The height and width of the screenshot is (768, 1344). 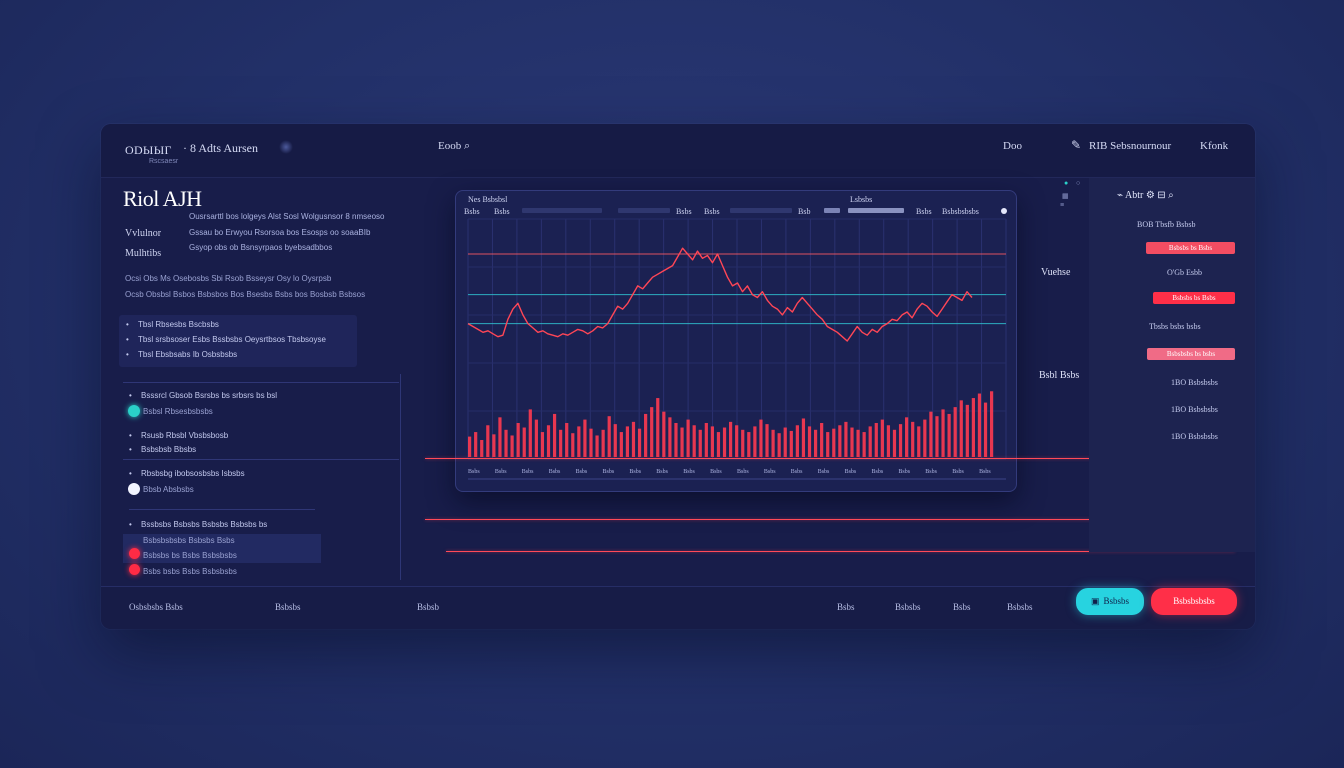 I want to click on description-line: Gsyop obs ob Bsnsyrpaos byebsadbbos, so click(x=261, y=247).